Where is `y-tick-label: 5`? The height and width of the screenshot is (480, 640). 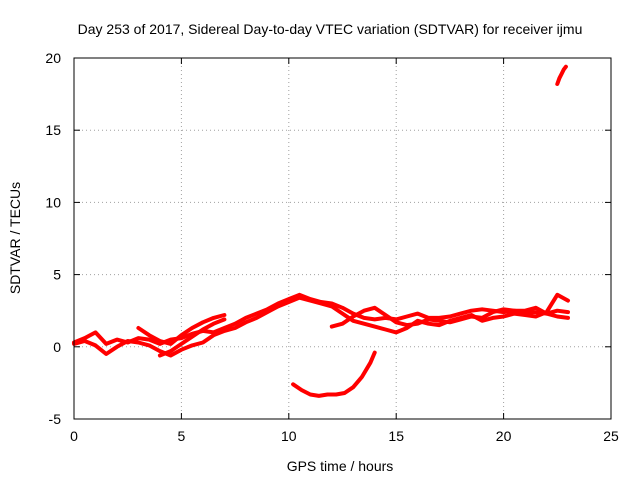
y-tick-label: 5 is located at coordinates (57, 275).